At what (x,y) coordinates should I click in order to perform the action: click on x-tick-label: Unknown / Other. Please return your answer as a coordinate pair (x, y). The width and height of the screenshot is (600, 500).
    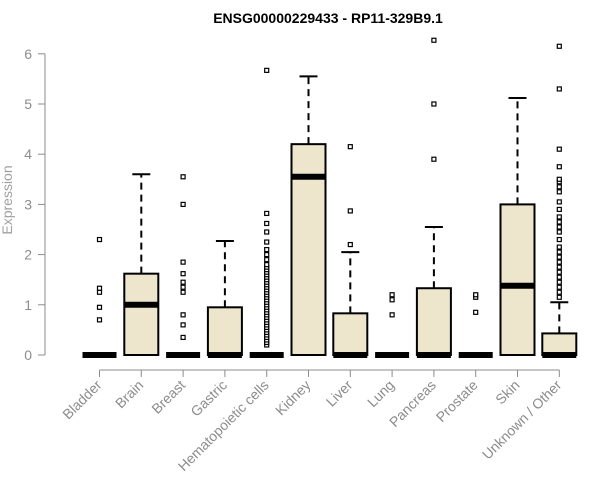
    Looking at the image, I should click on (522, 420).